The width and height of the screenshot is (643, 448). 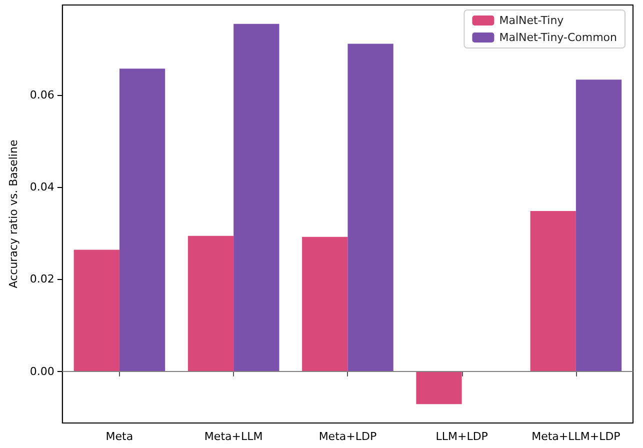 What do you see at coordinates (462, 436) in the screenshot?
I see `x-tick-label: LLM+LDP` at bounding box center [462, 436].